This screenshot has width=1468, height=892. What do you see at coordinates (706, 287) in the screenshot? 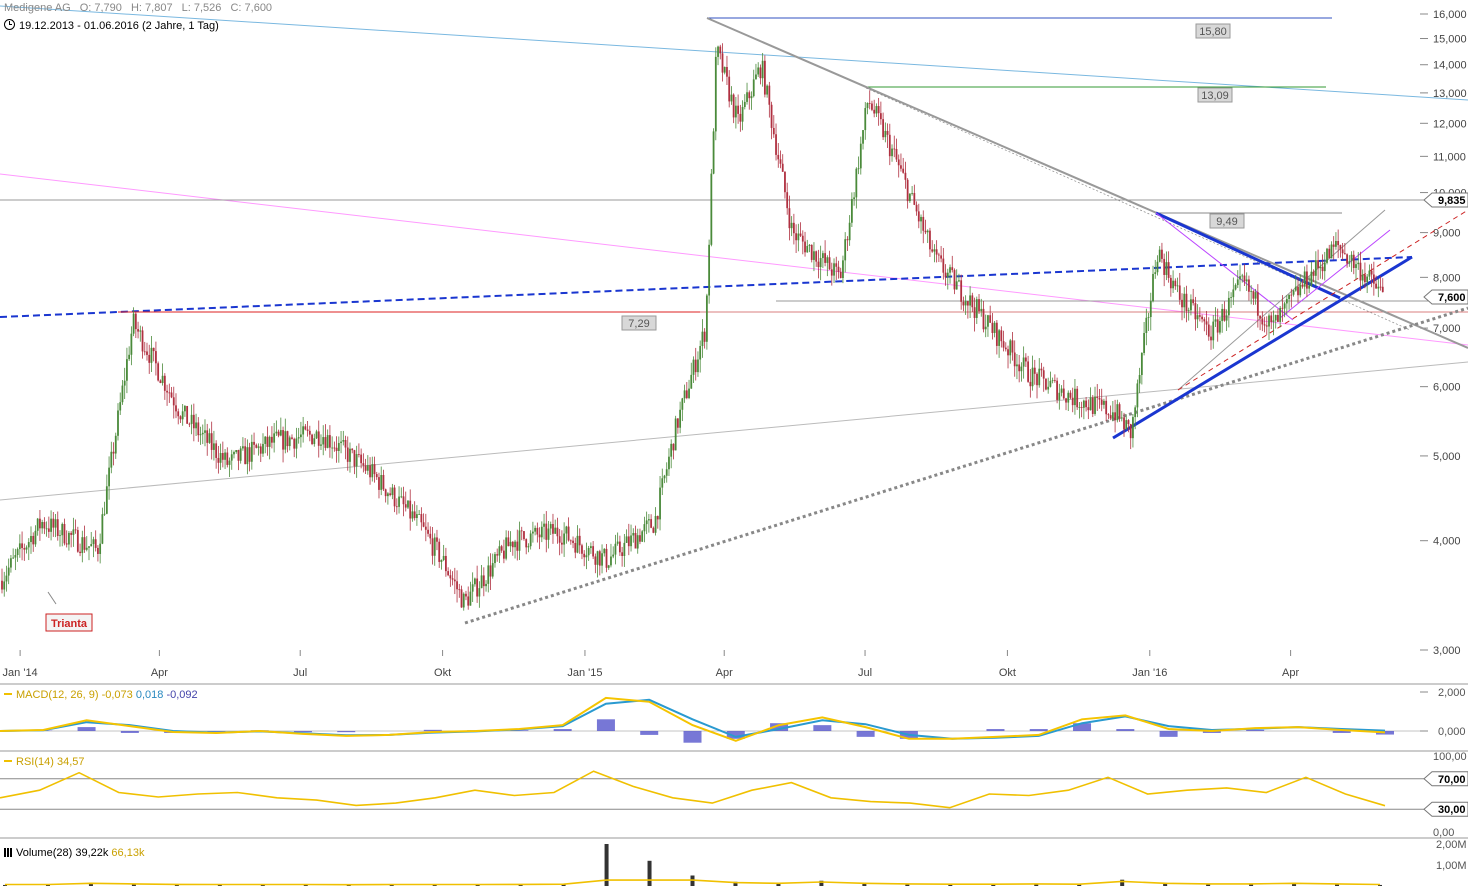
I see `blue-dashed-trend-line` at bounding box center [706, 287].